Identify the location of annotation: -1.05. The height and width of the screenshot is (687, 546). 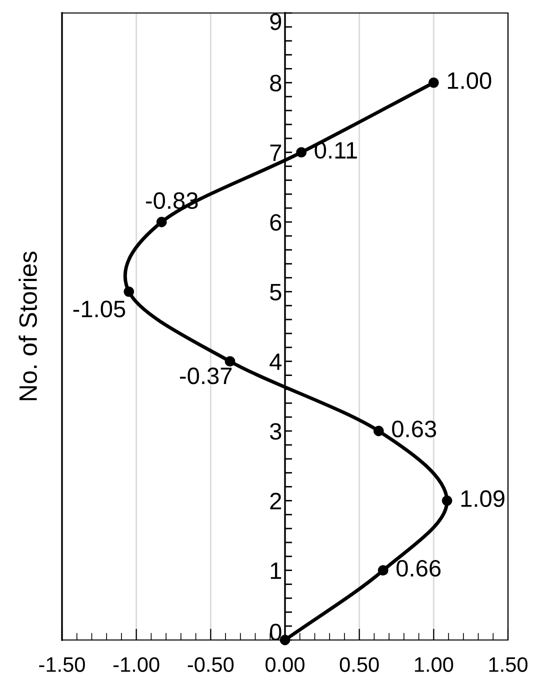
(99, 309).